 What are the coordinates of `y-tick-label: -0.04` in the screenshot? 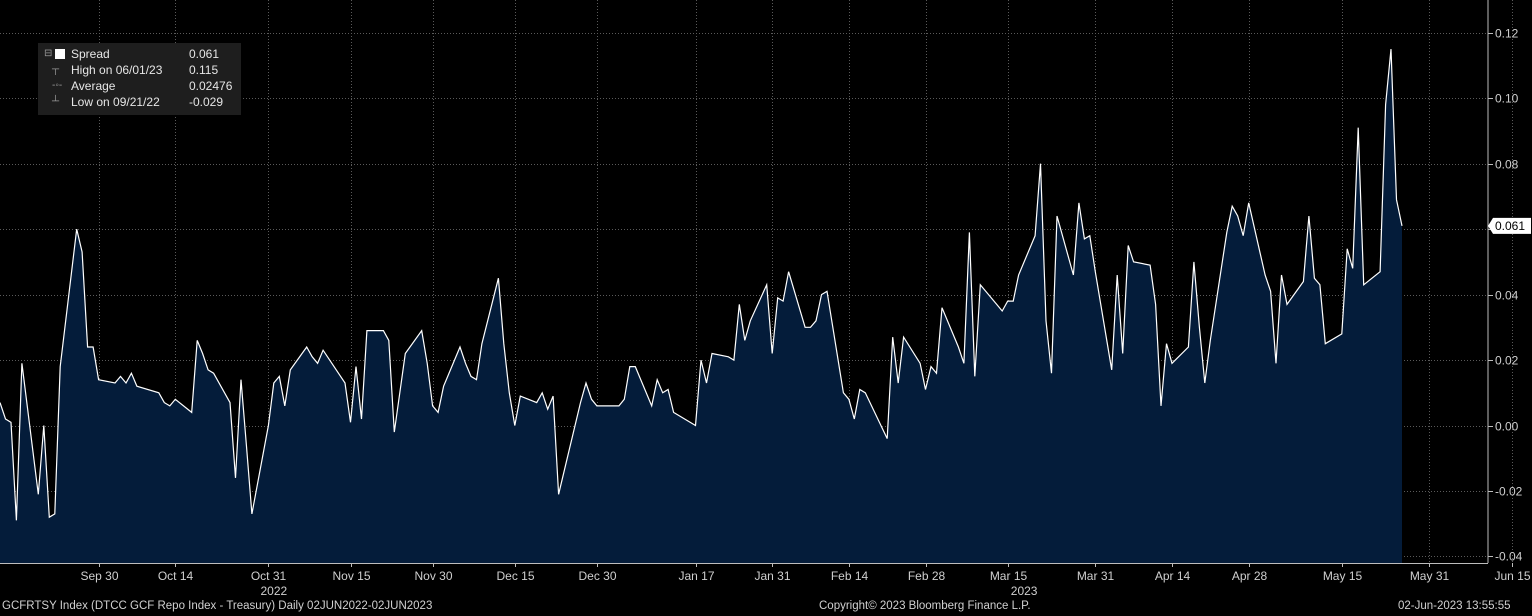 It's located at (1509, 557).